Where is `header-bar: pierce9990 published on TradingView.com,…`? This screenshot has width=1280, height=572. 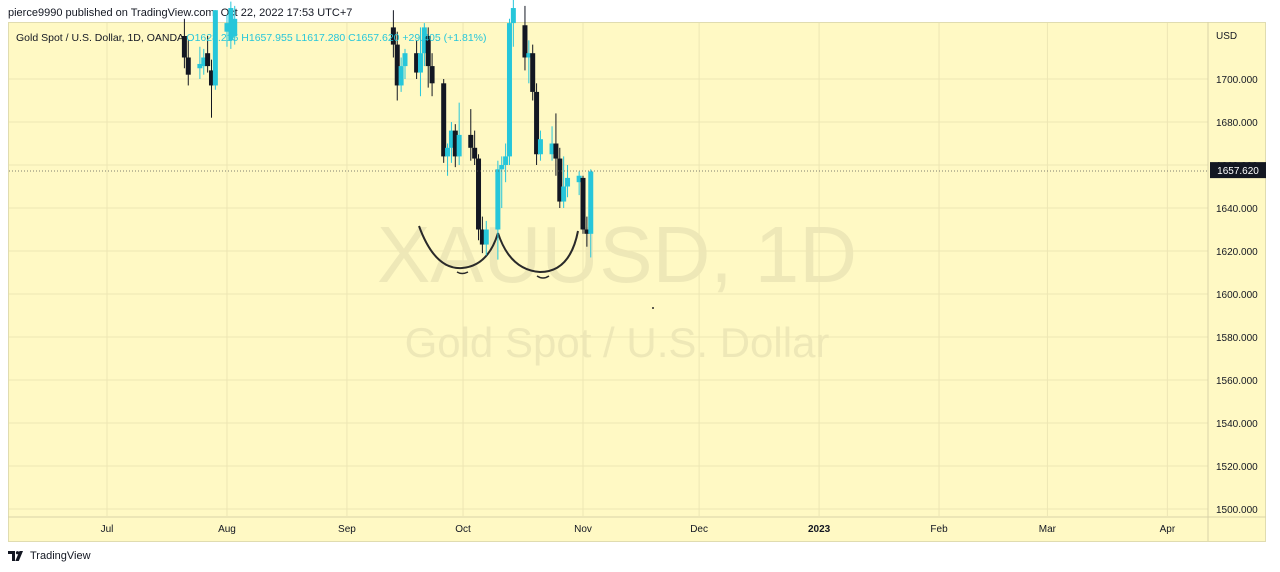 header-bar: pierce9990 published on TradingView.com,… is located at coordinates (640, 11).